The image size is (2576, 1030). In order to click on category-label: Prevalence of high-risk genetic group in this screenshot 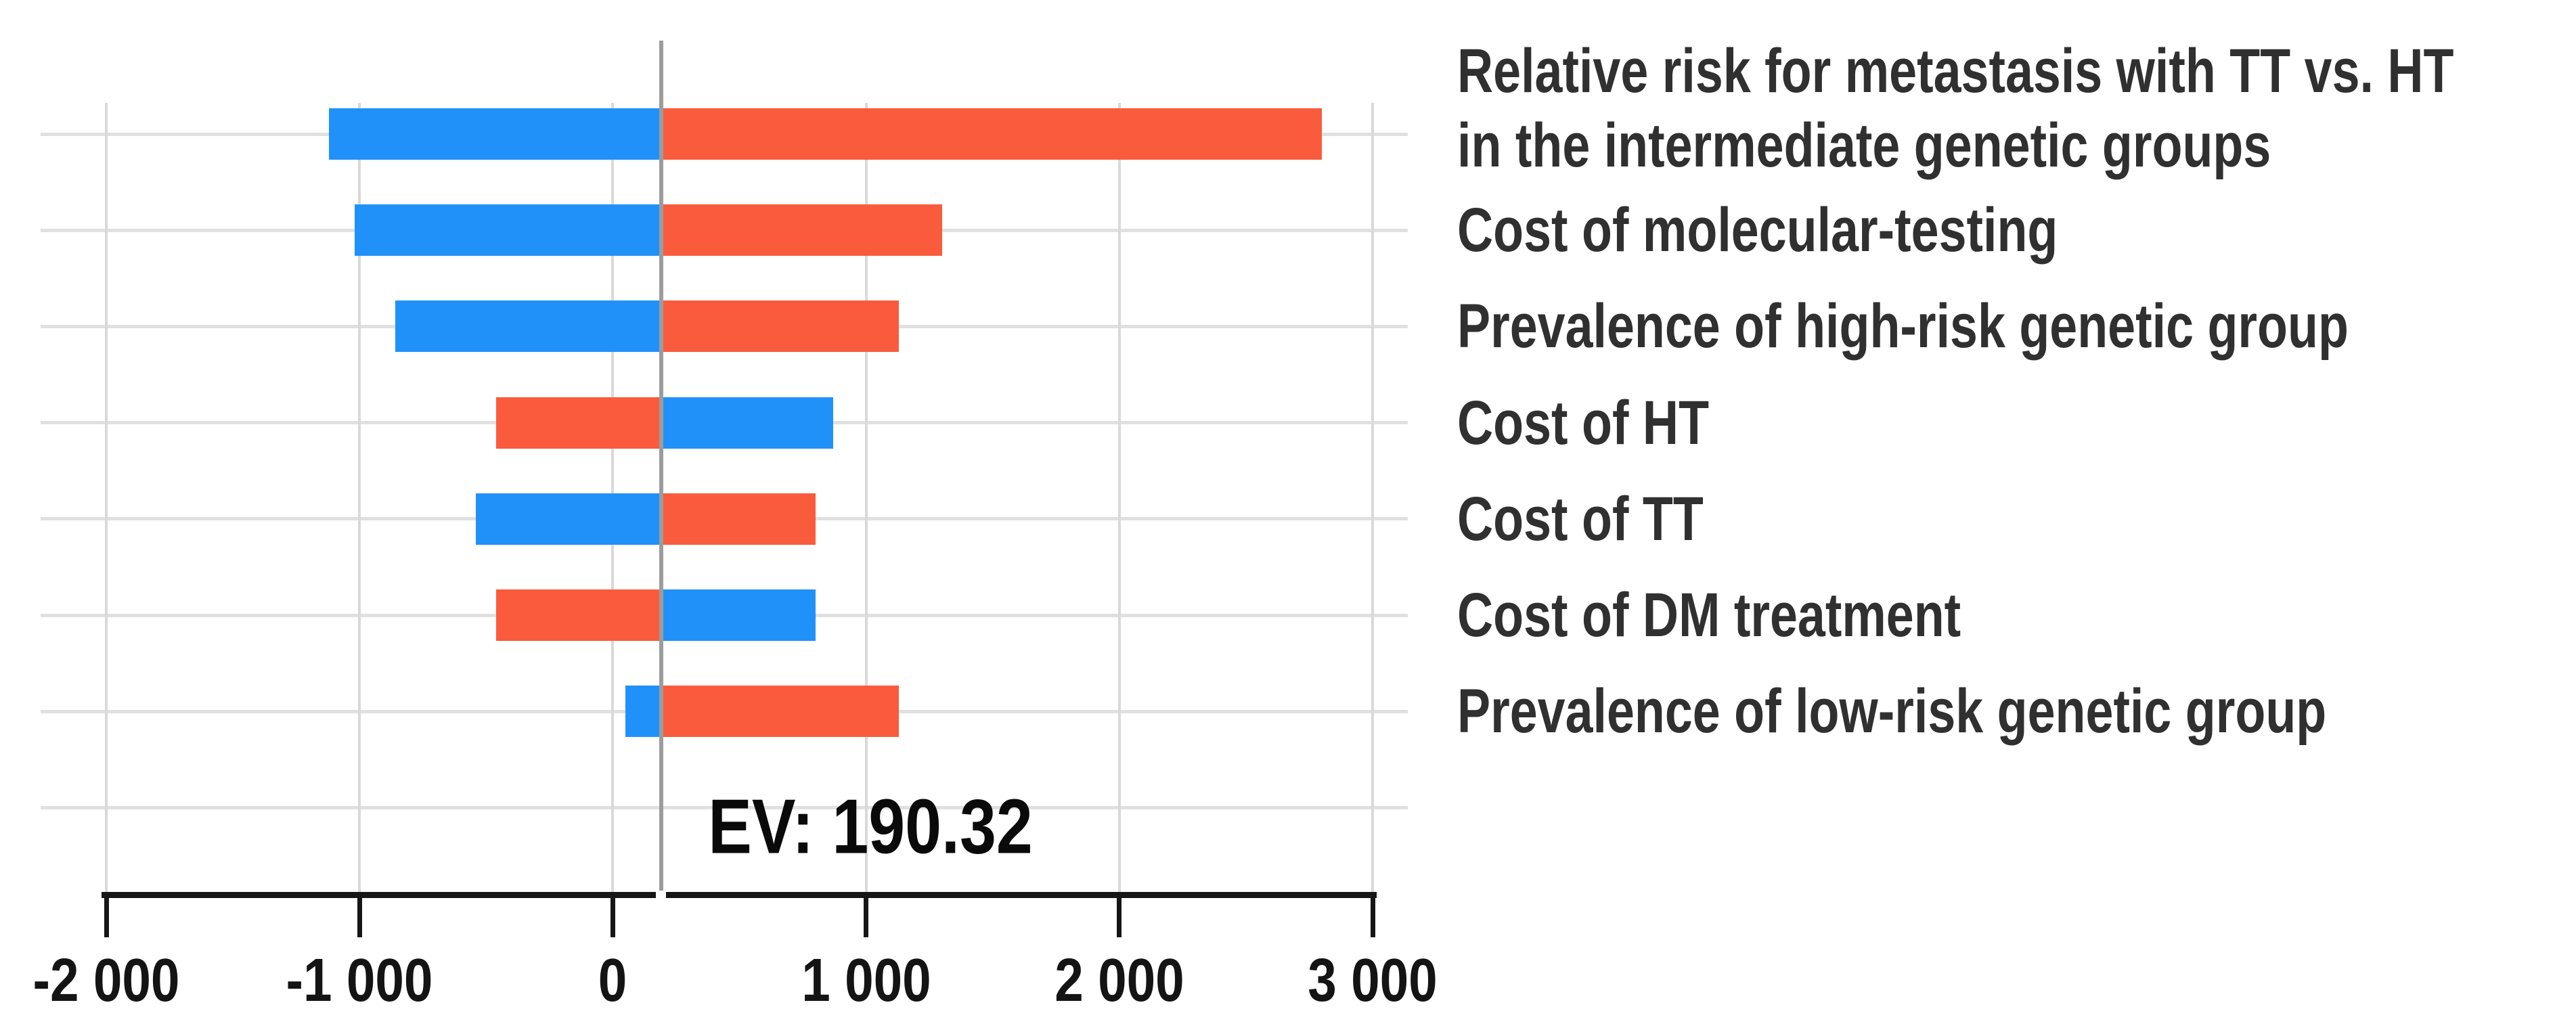, I will do `click(1903, 326)`.